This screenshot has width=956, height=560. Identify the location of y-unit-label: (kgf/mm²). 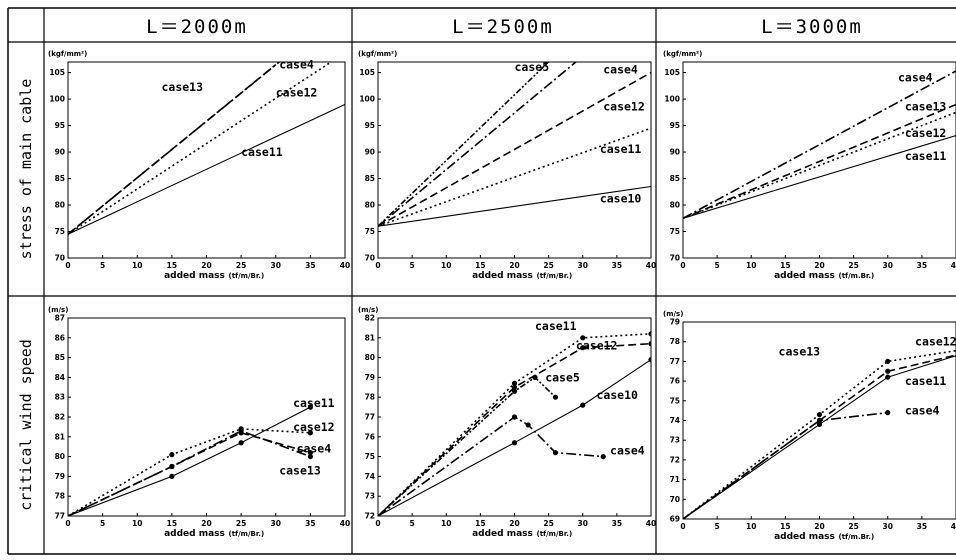
(377, 54).